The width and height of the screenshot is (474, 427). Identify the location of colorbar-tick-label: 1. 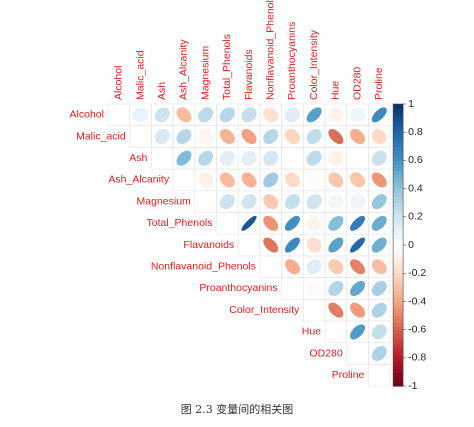
(411, 104).